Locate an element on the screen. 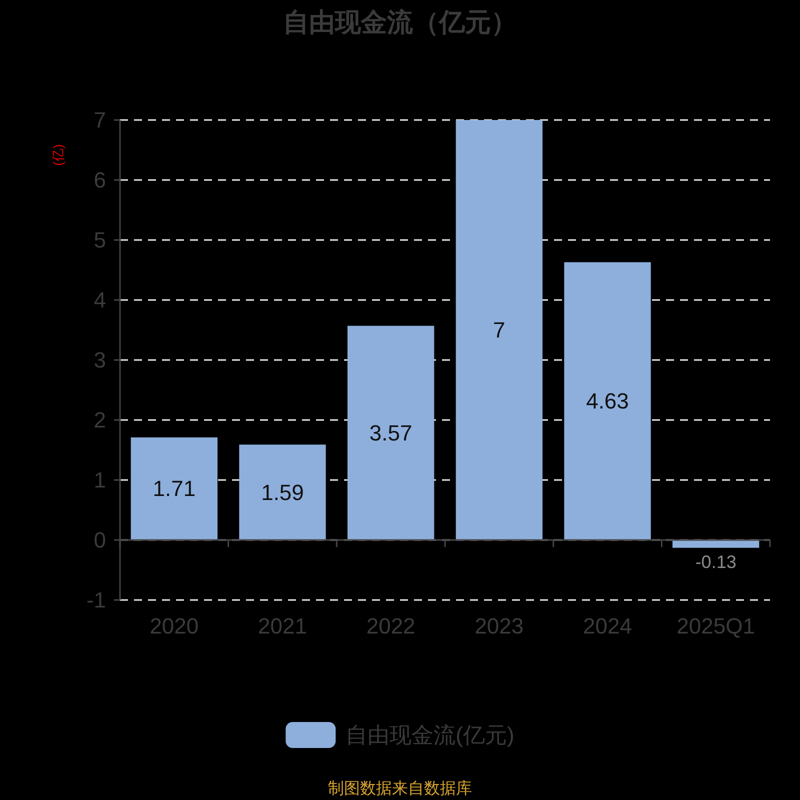 This screenshot has width=800, height=800. data-label: 1.71 is located at coordinates (174, 489).